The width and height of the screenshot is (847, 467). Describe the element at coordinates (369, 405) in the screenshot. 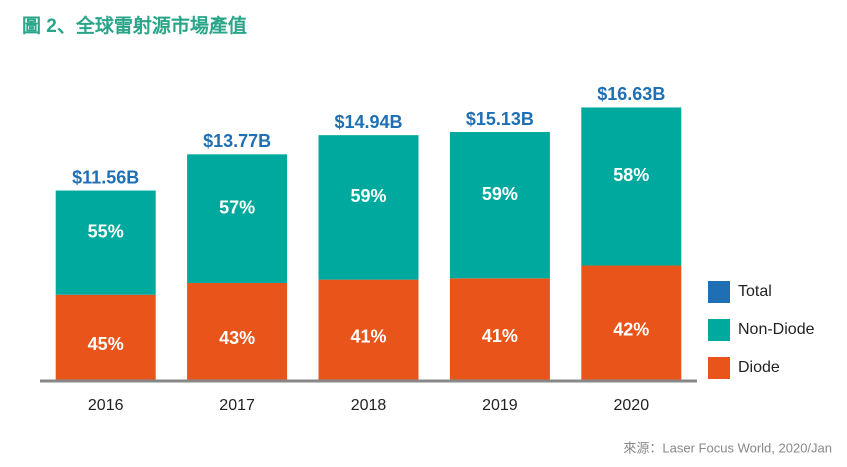

I see `x-tick-label: 2018` at that location.